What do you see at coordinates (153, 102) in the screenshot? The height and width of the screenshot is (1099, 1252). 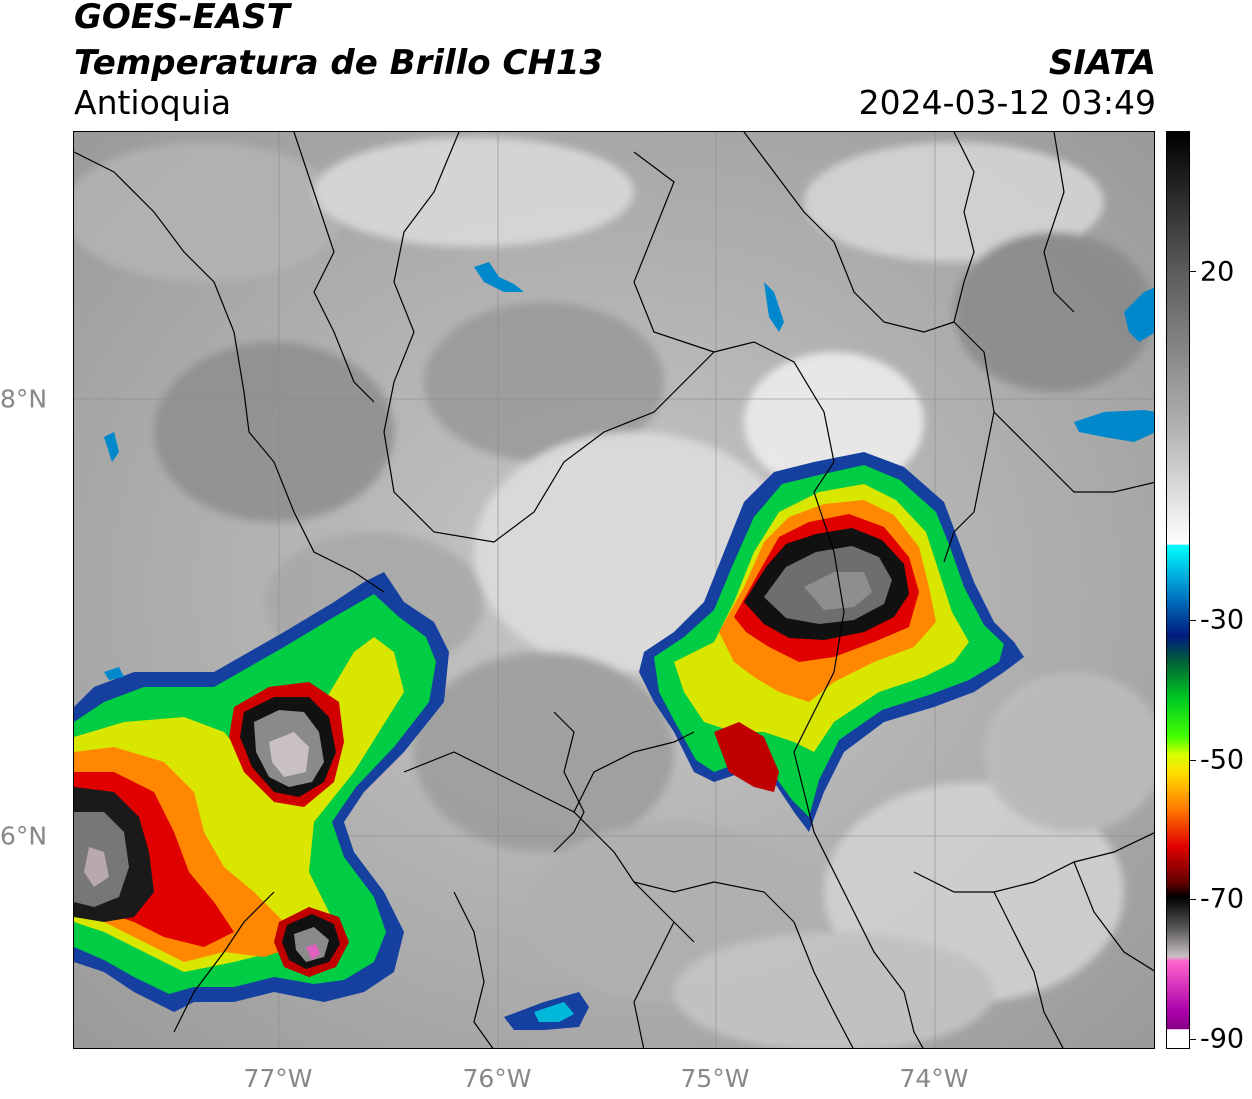 I see `region-label: Antioquia` at bounding box center [153, 102].